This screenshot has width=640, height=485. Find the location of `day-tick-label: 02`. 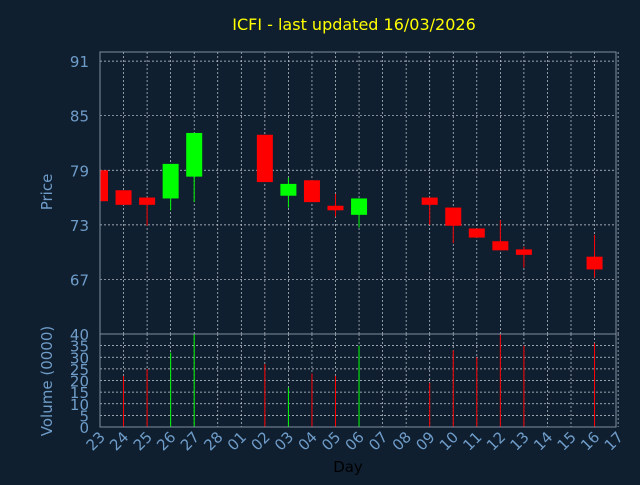

day-tick-label: 02 is located at coordinates (260, 441).